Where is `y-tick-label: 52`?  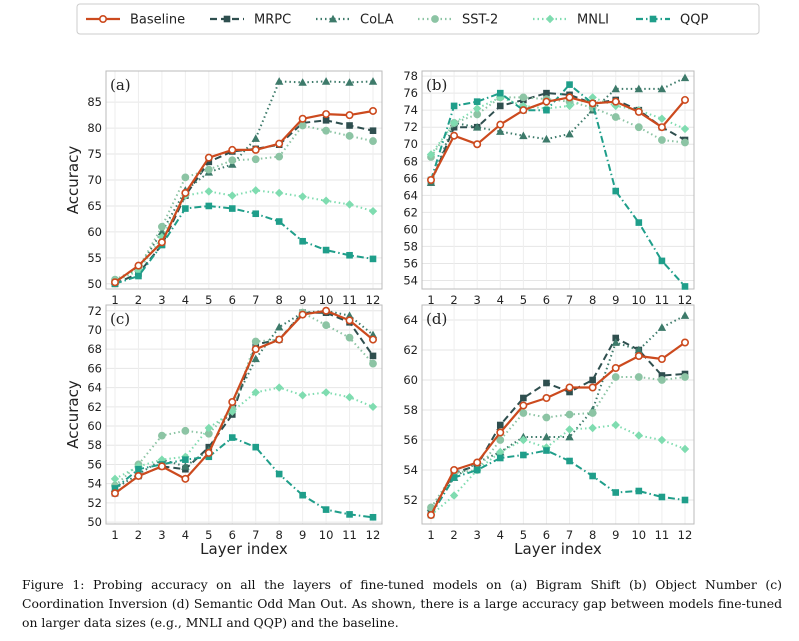
y-tick-label: 52 is located at coordinates (410, 500).